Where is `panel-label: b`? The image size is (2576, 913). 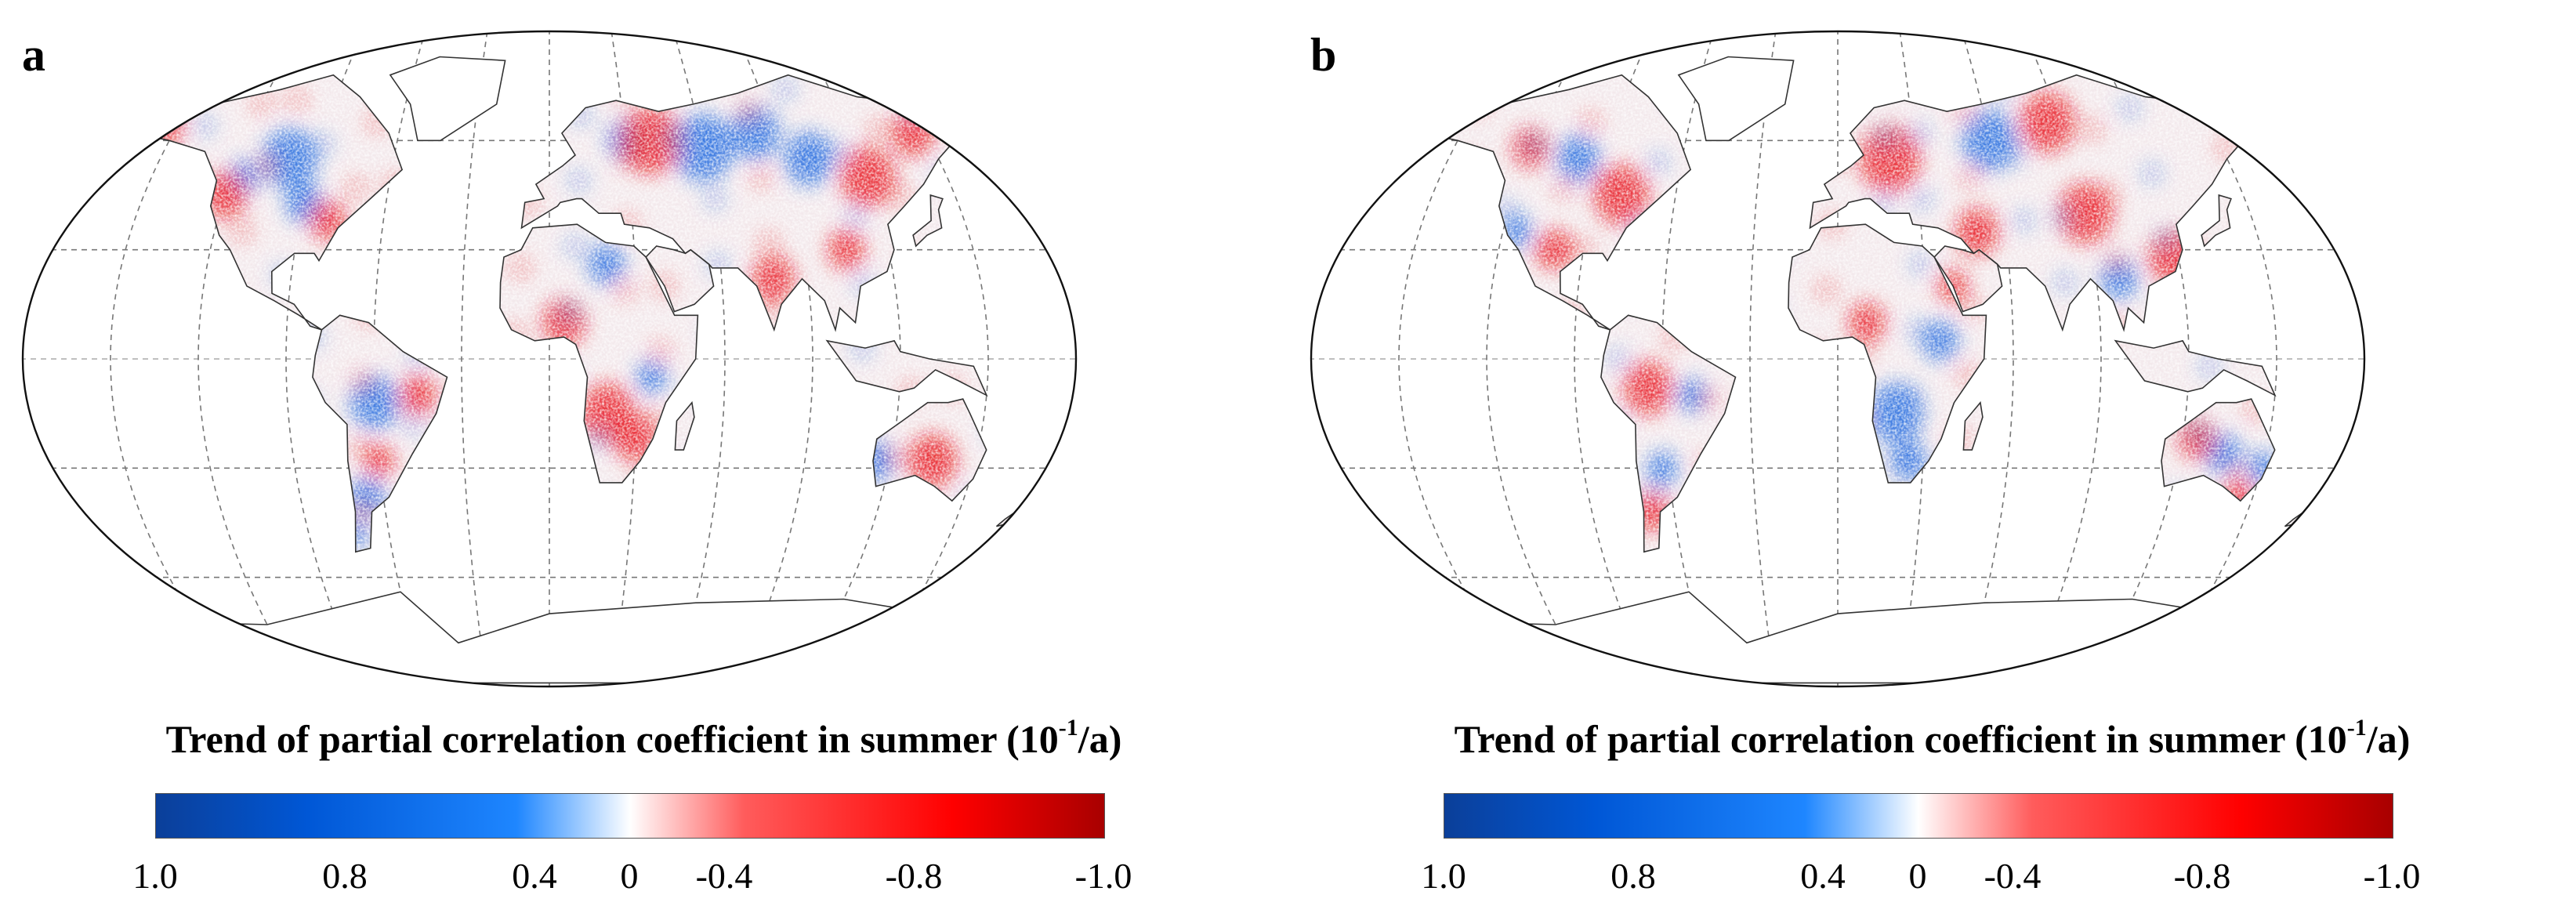 panel-label: b is located at coordinates (1323, 55).